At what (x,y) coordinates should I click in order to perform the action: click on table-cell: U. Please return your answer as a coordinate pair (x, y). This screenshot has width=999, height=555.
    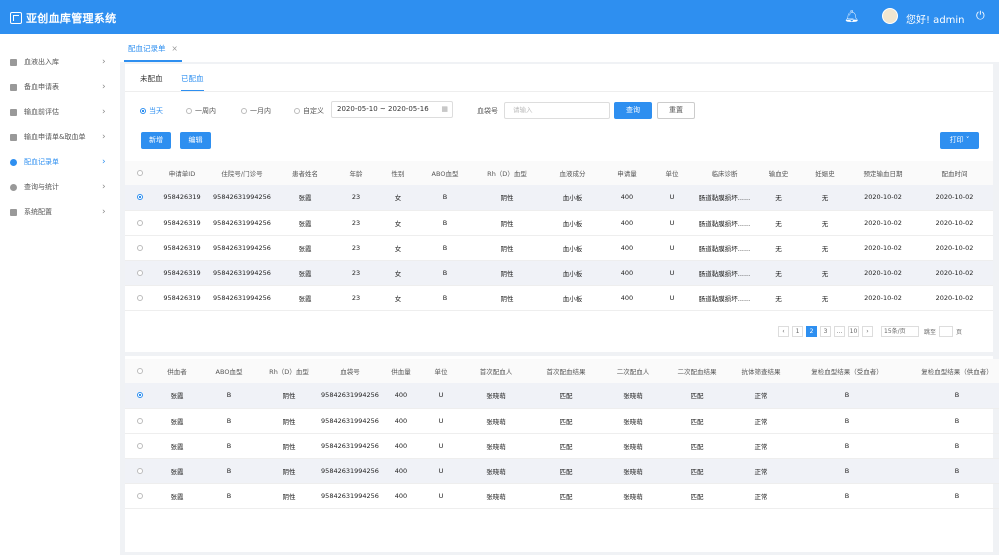
    Looking at the image, I should click on (441, 496).